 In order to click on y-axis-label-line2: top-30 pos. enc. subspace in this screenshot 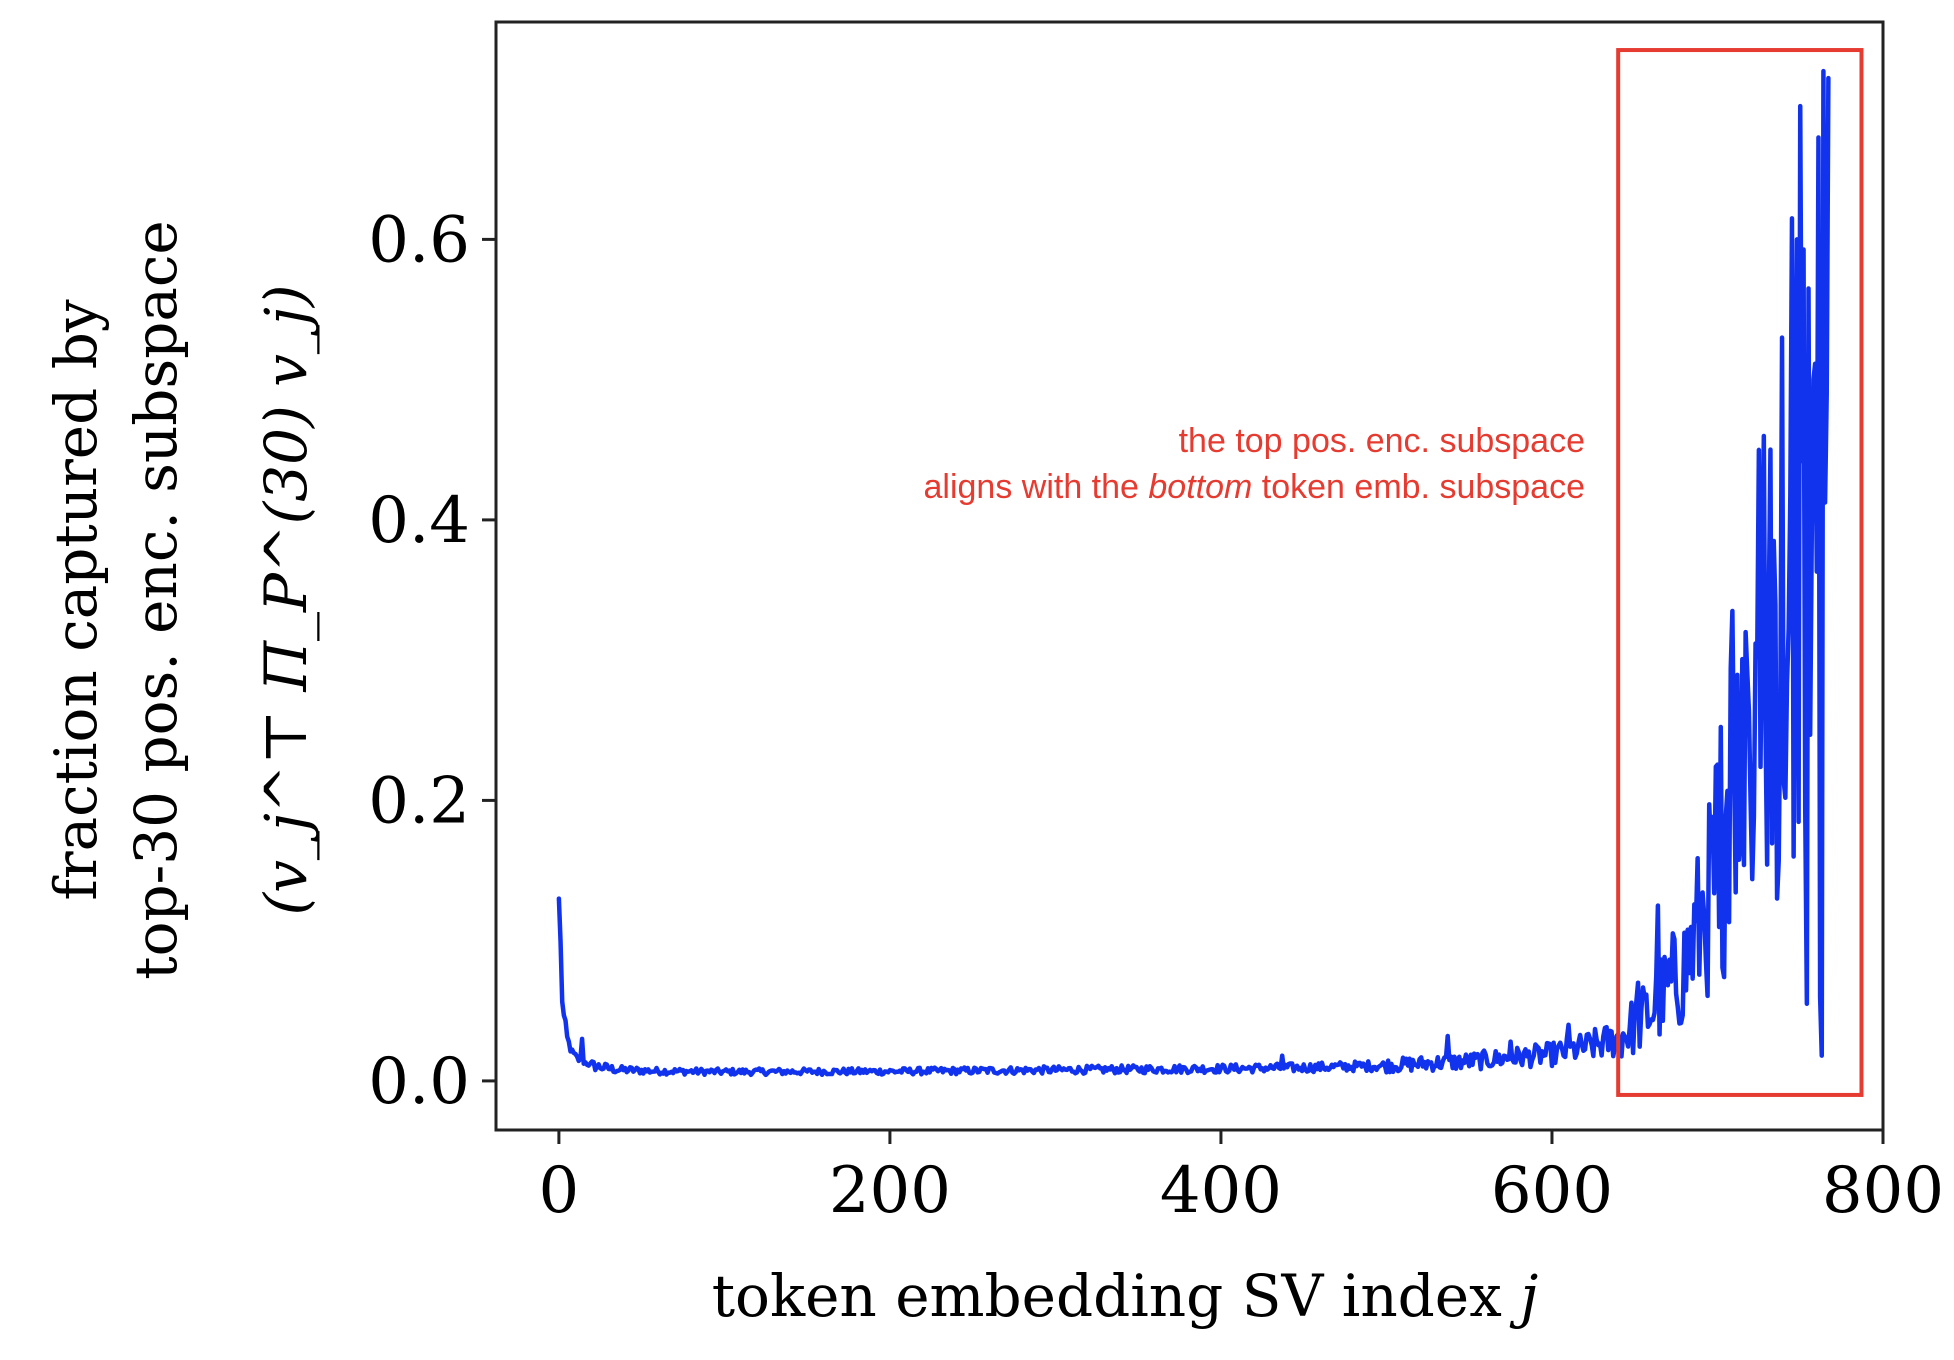, I will do `click(156, 599)`.